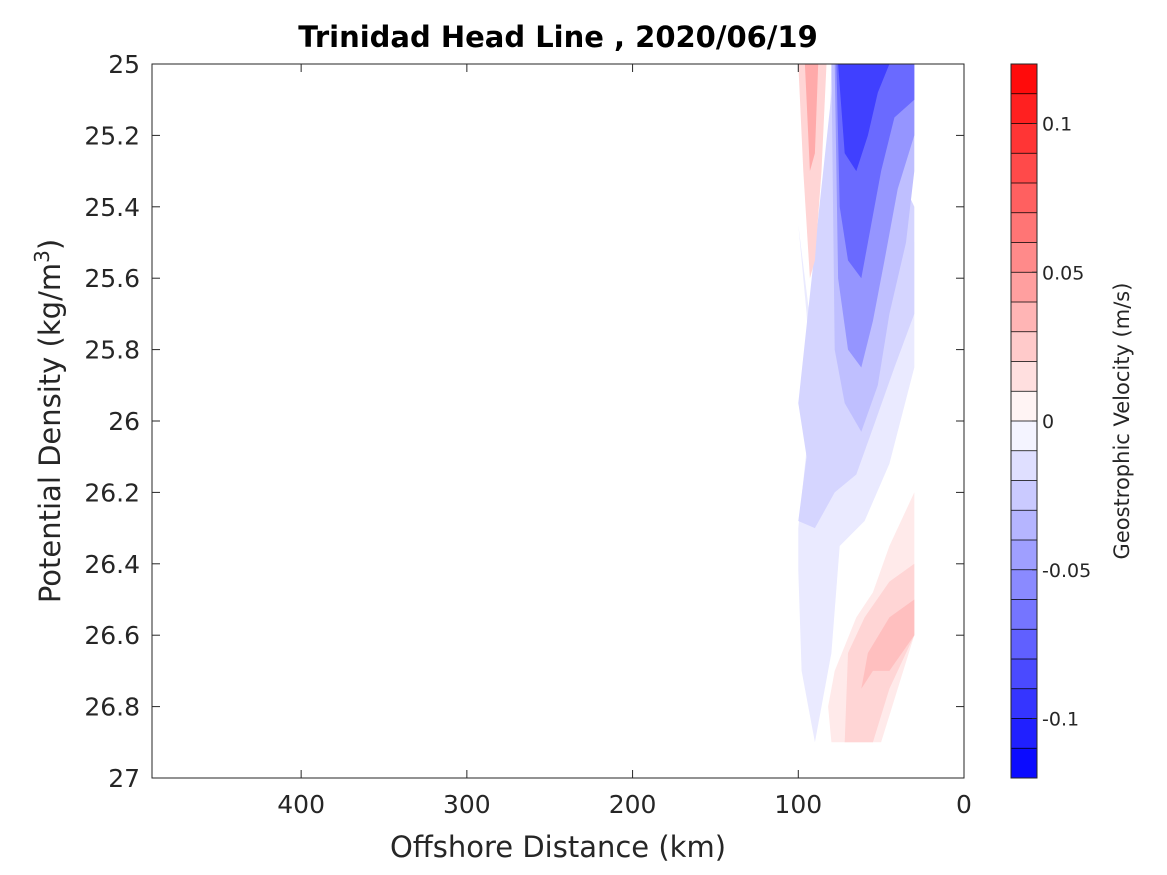  What do you see at coordinates (1066, 571) in the screenshot?
I see `colorbar-tick-label: -0.05` at bounding box center [1066, 571].